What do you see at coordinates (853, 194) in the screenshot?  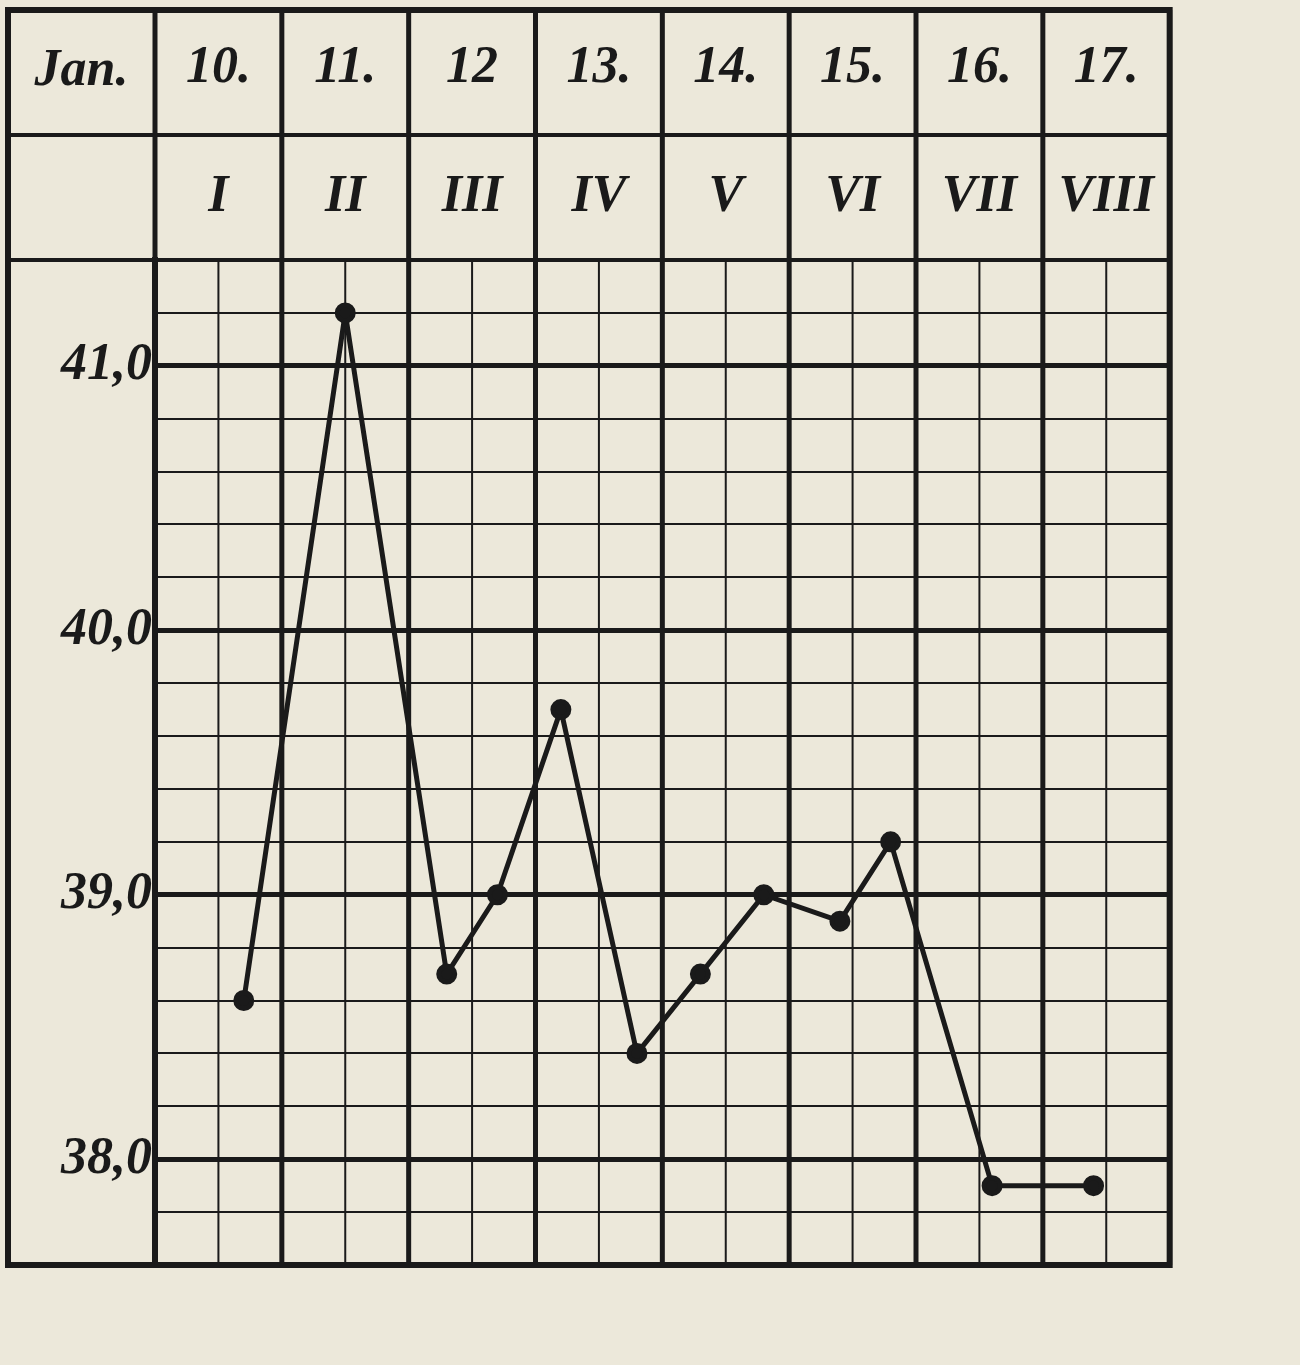 I see `text: VI` at bounding box center [853, 194].